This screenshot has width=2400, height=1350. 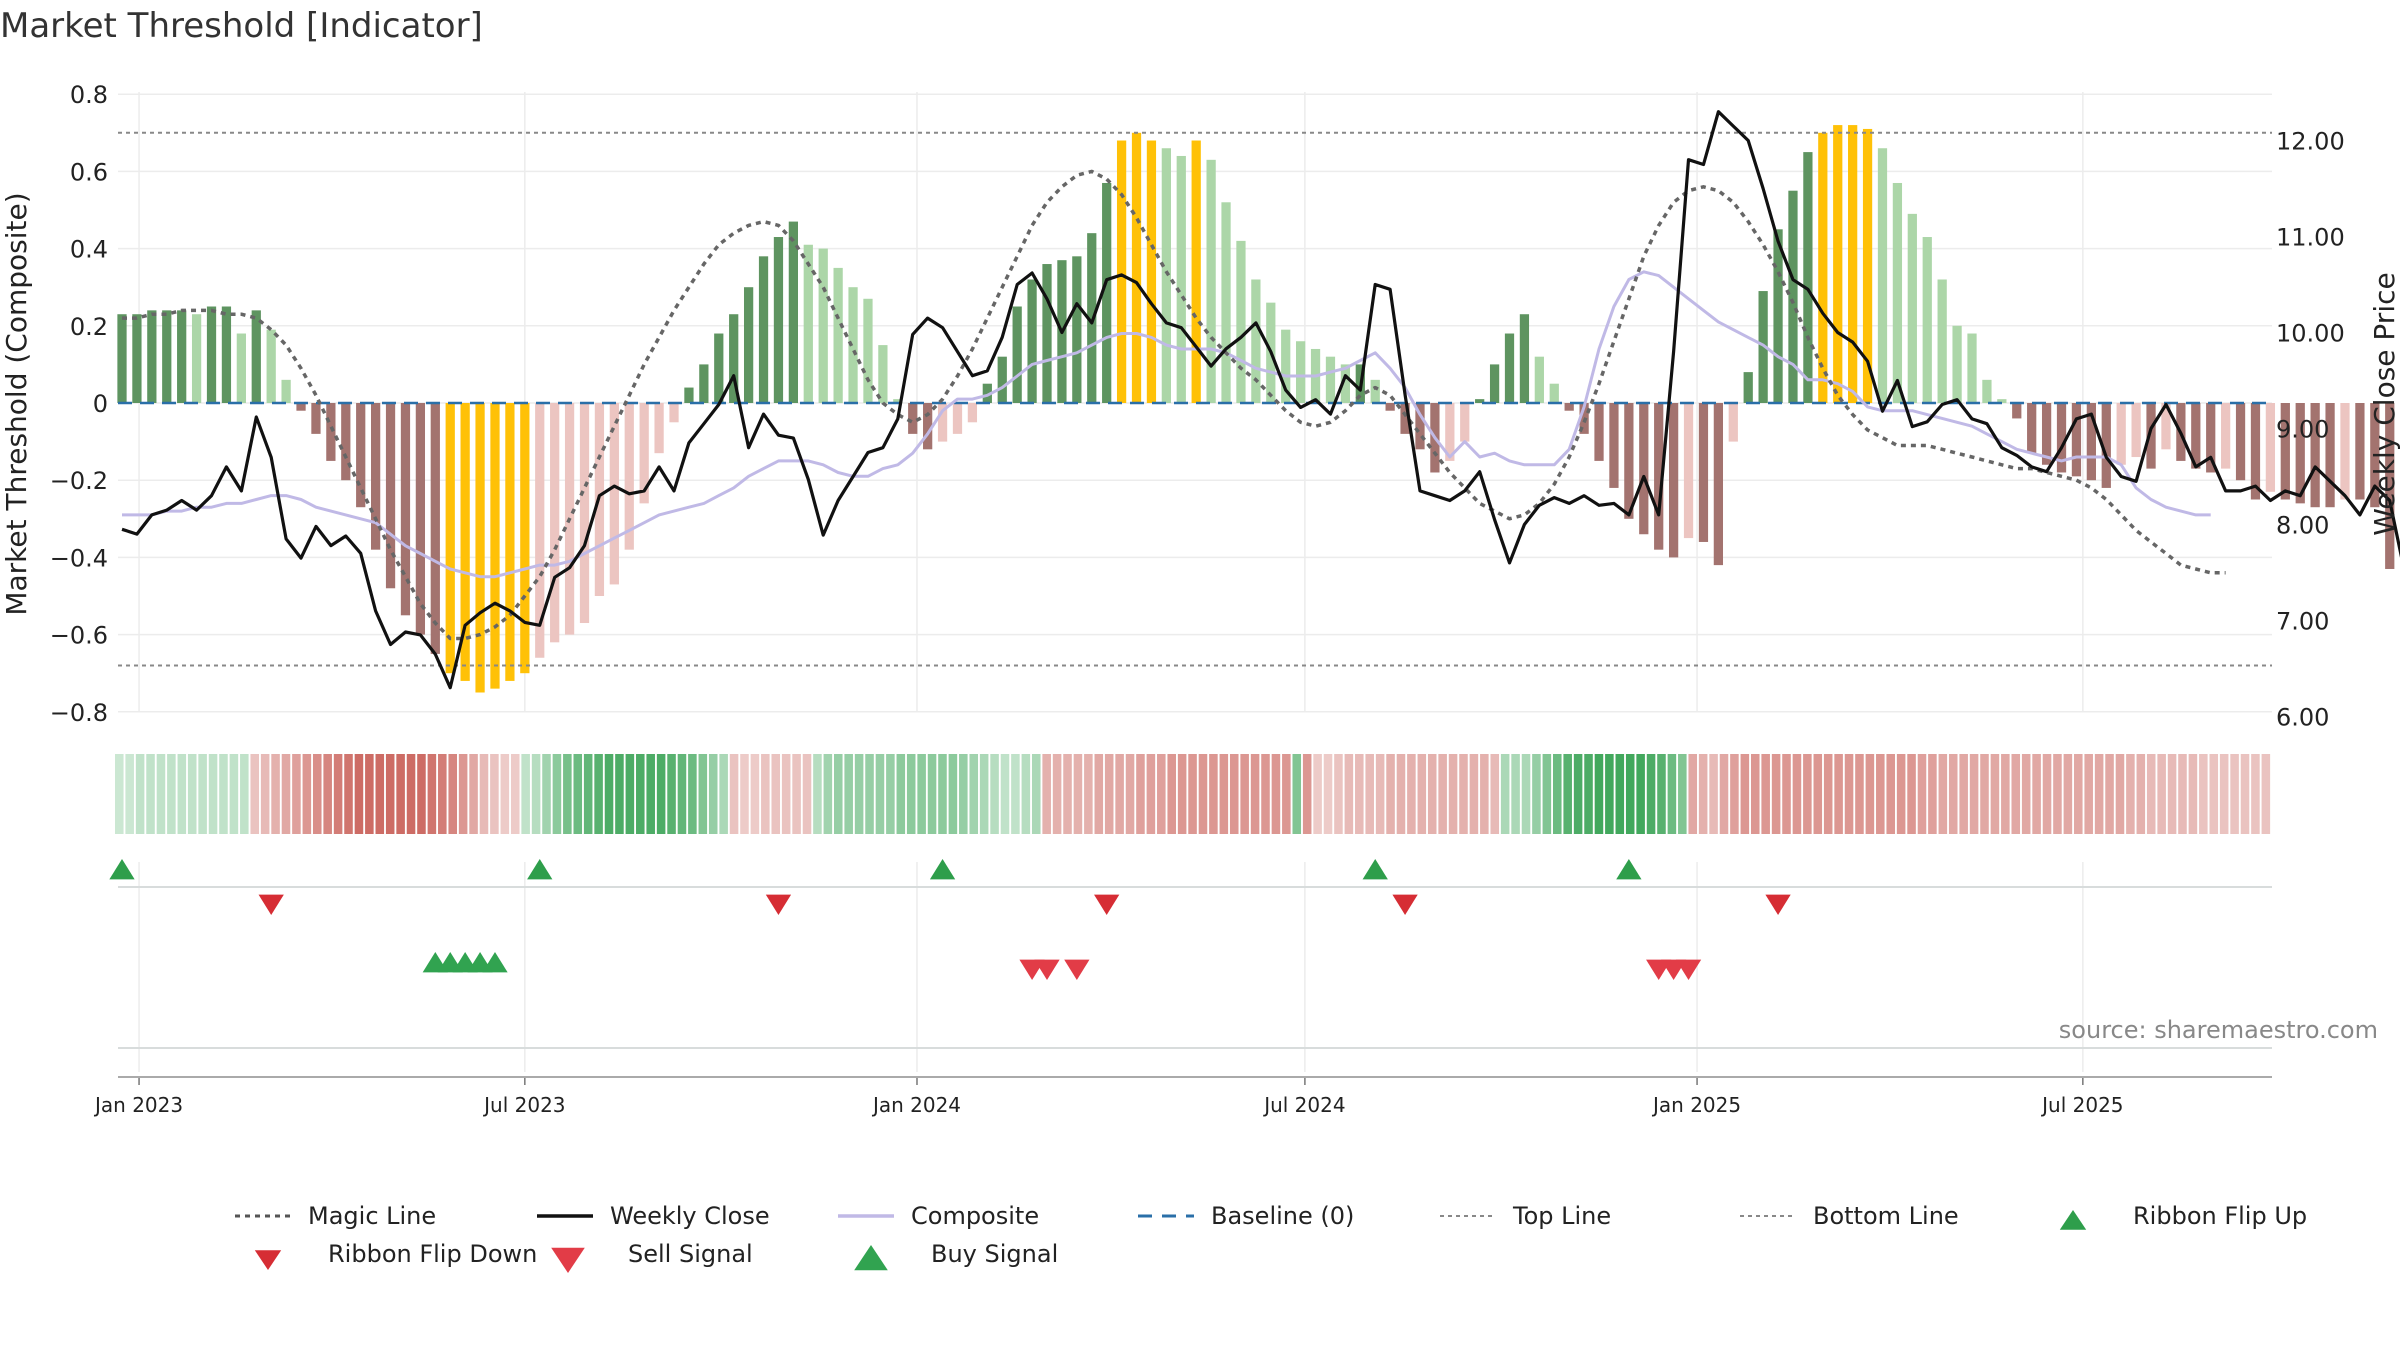 I want to click on y-axis-label-left: Market Threshold (Composite), so click(x=16, y=403).